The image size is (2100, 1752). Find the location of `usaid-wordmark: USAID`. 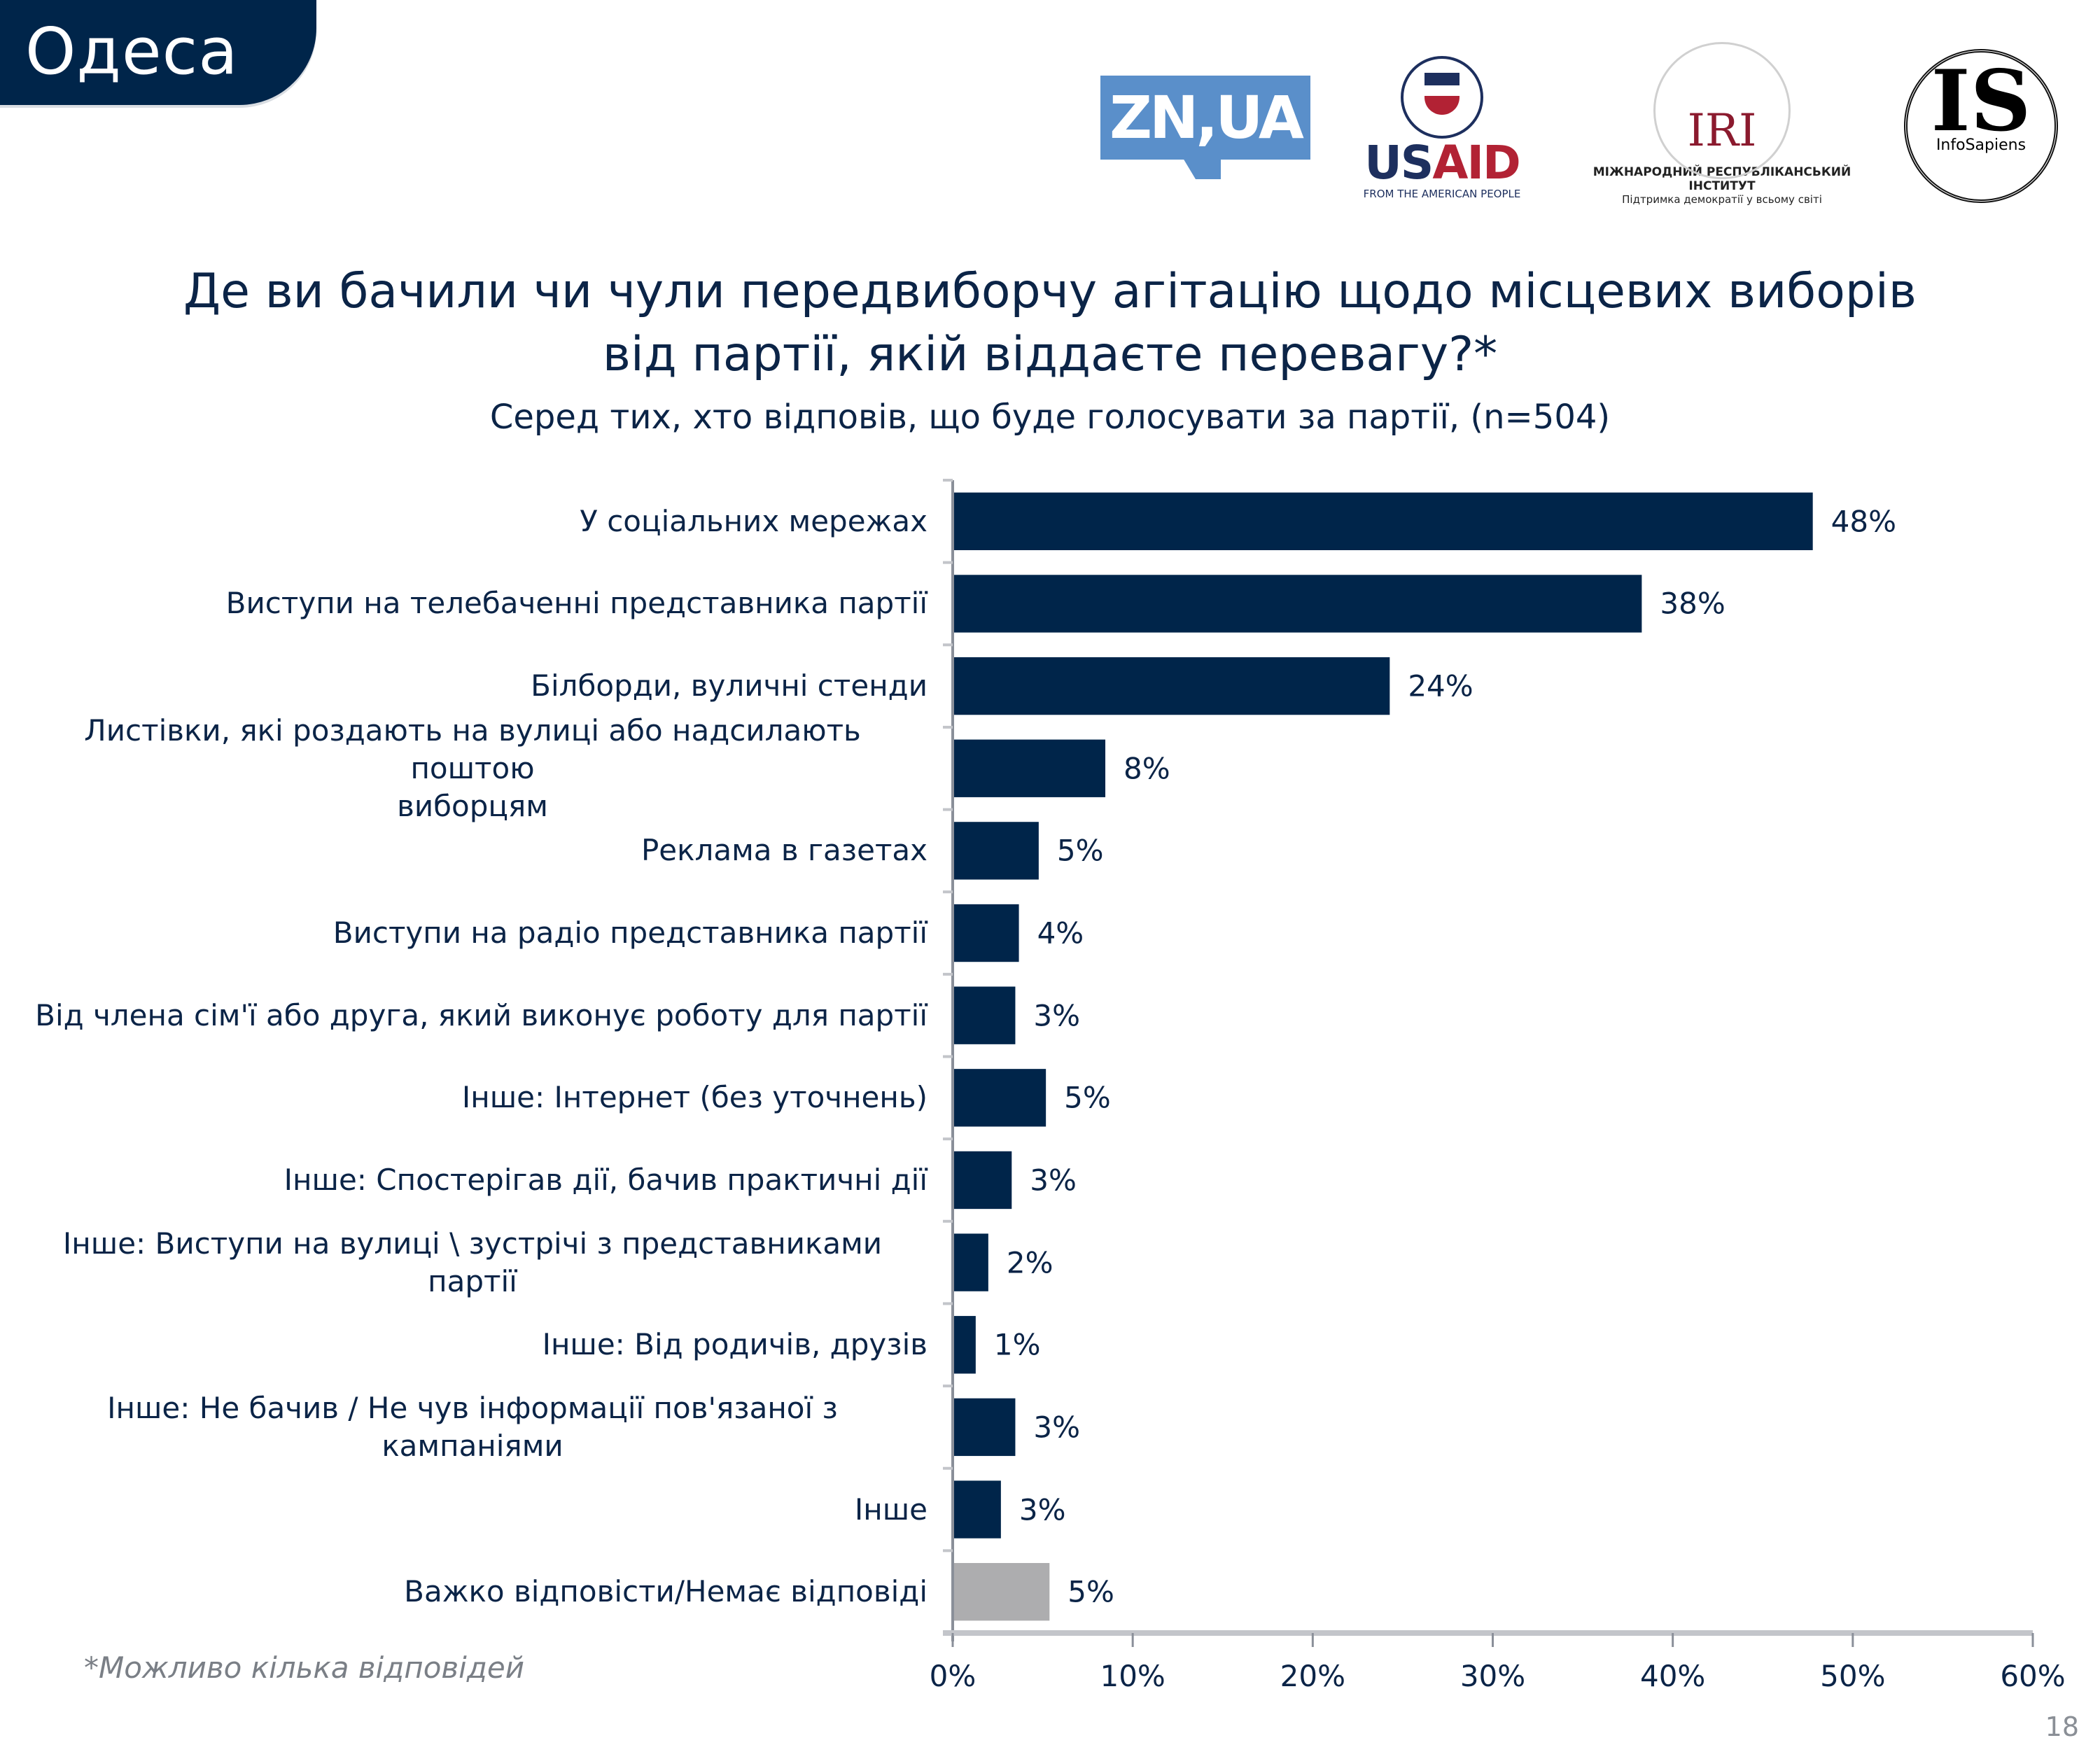

usaid-wordmark: USAID is located at coordinates (1442, 163).